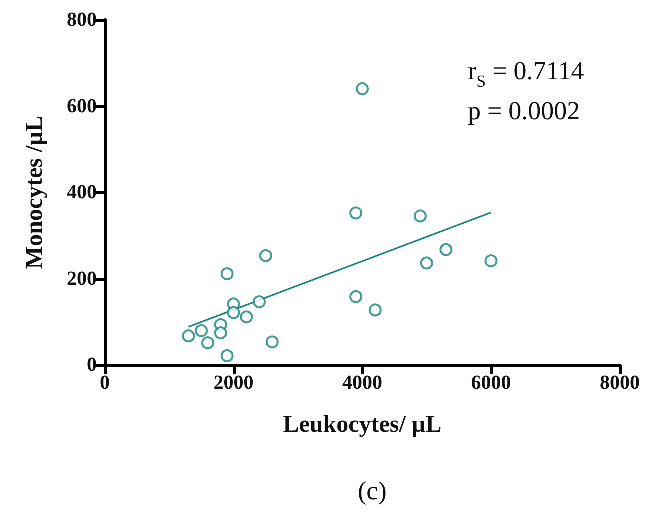 This screenshot has height=515, width=649. Describe the element at coordinates (82, 279) in the screenshot. I see `y-tick-label: 200` at that location.